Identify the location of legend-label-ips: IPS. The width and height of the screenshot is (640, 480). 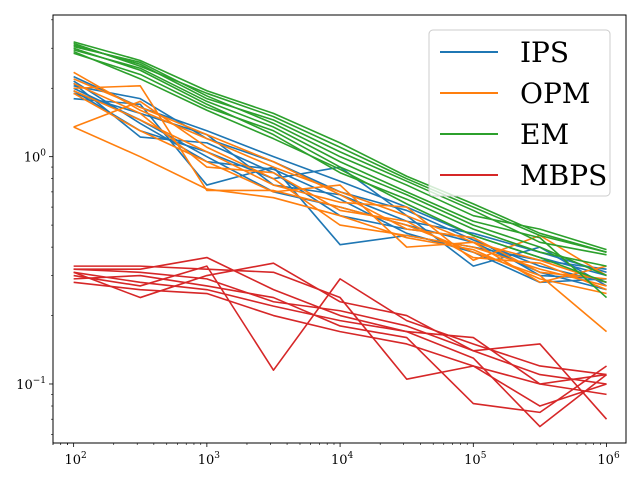
(544, 52).